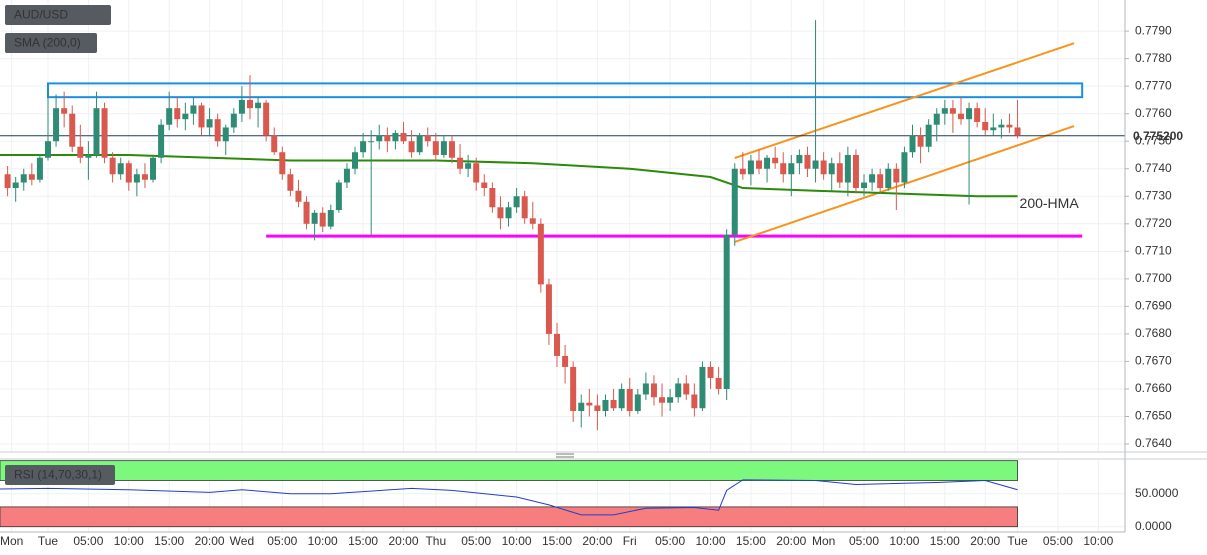 Image resolution: width=1207 pixels, height=555 pixels. Describe the element at coordinates (1050, 203) in the screenshot. I see `annotation: 200-HMA` at that location.